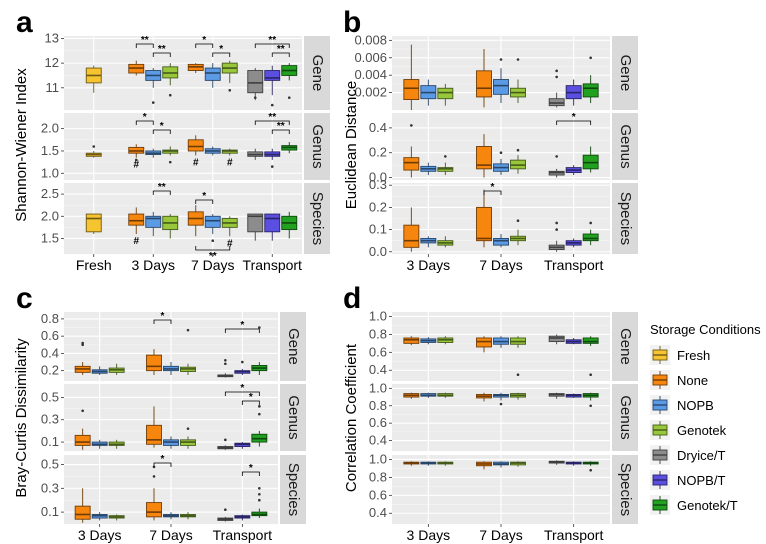  Describe the element at coordinates (694, 505) in the screenshot. I see `legend-item: Genotek/T` at that location.